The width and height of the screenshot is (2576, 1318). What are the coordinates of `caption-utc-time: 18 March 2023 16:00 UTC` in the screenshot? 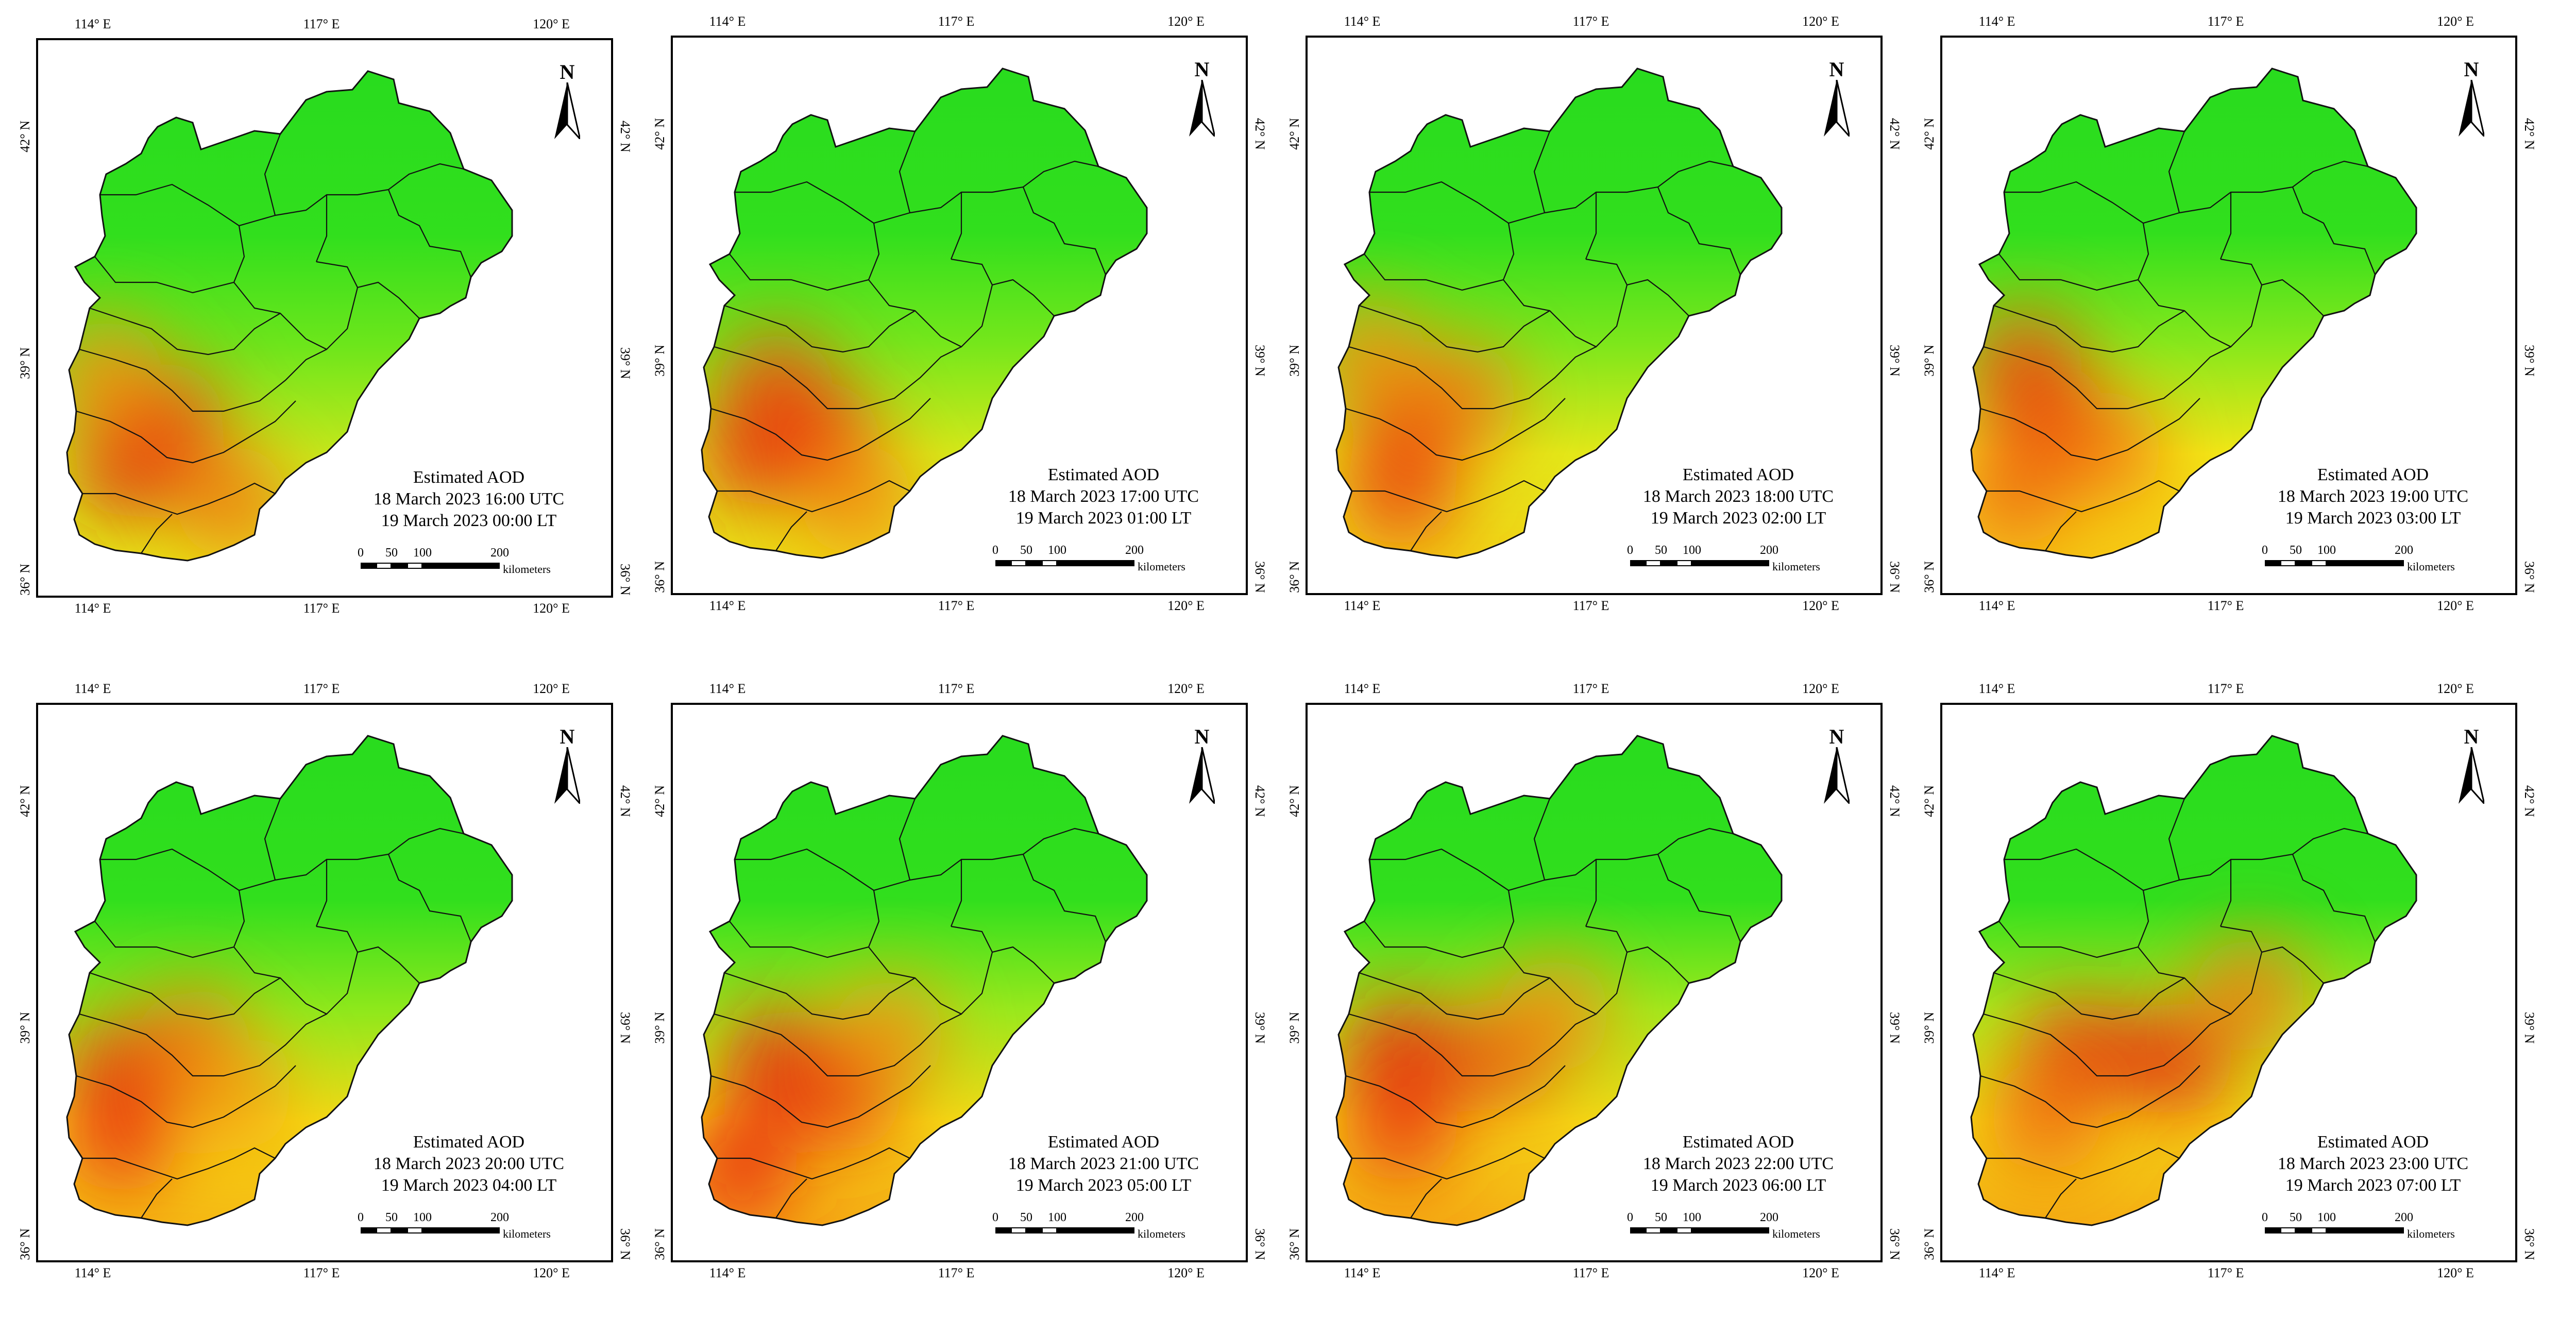 It's located at (469, 499).